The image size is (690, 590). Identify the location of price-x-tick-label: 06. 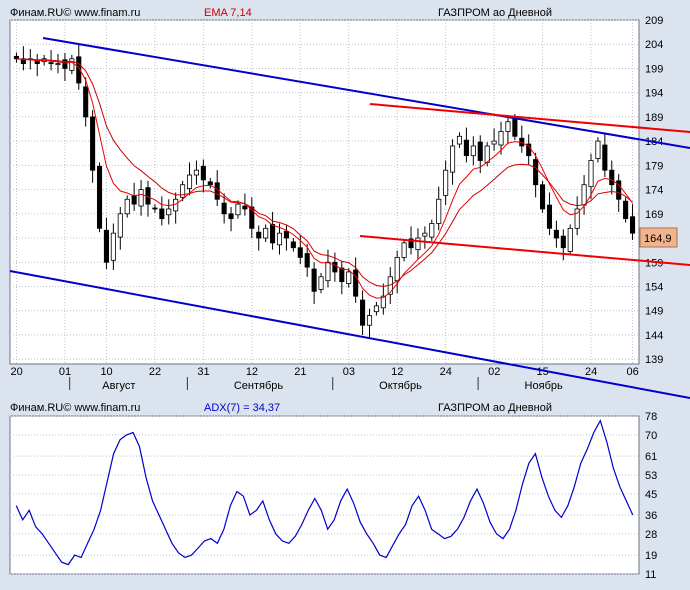
(633, 372).